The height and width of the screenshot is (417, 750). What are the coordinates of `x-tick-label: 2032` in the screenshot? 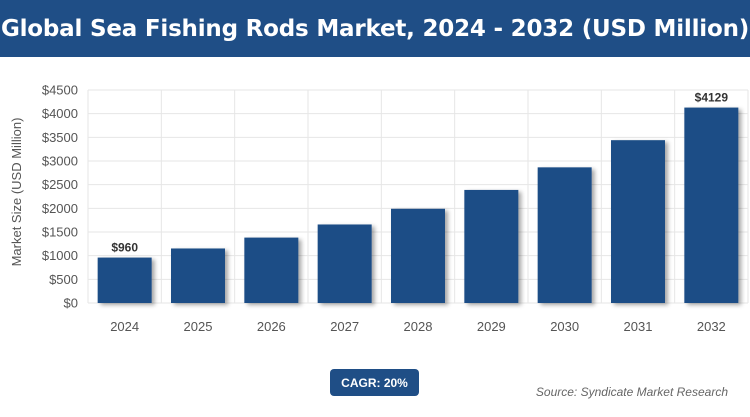 It's located at (711, 326).